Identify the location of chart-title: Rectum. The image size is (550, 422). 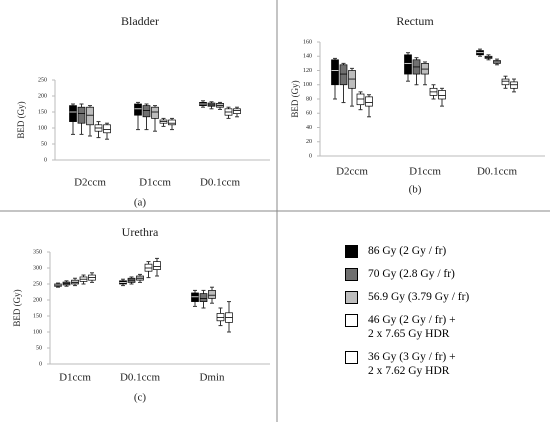
(415, 21).